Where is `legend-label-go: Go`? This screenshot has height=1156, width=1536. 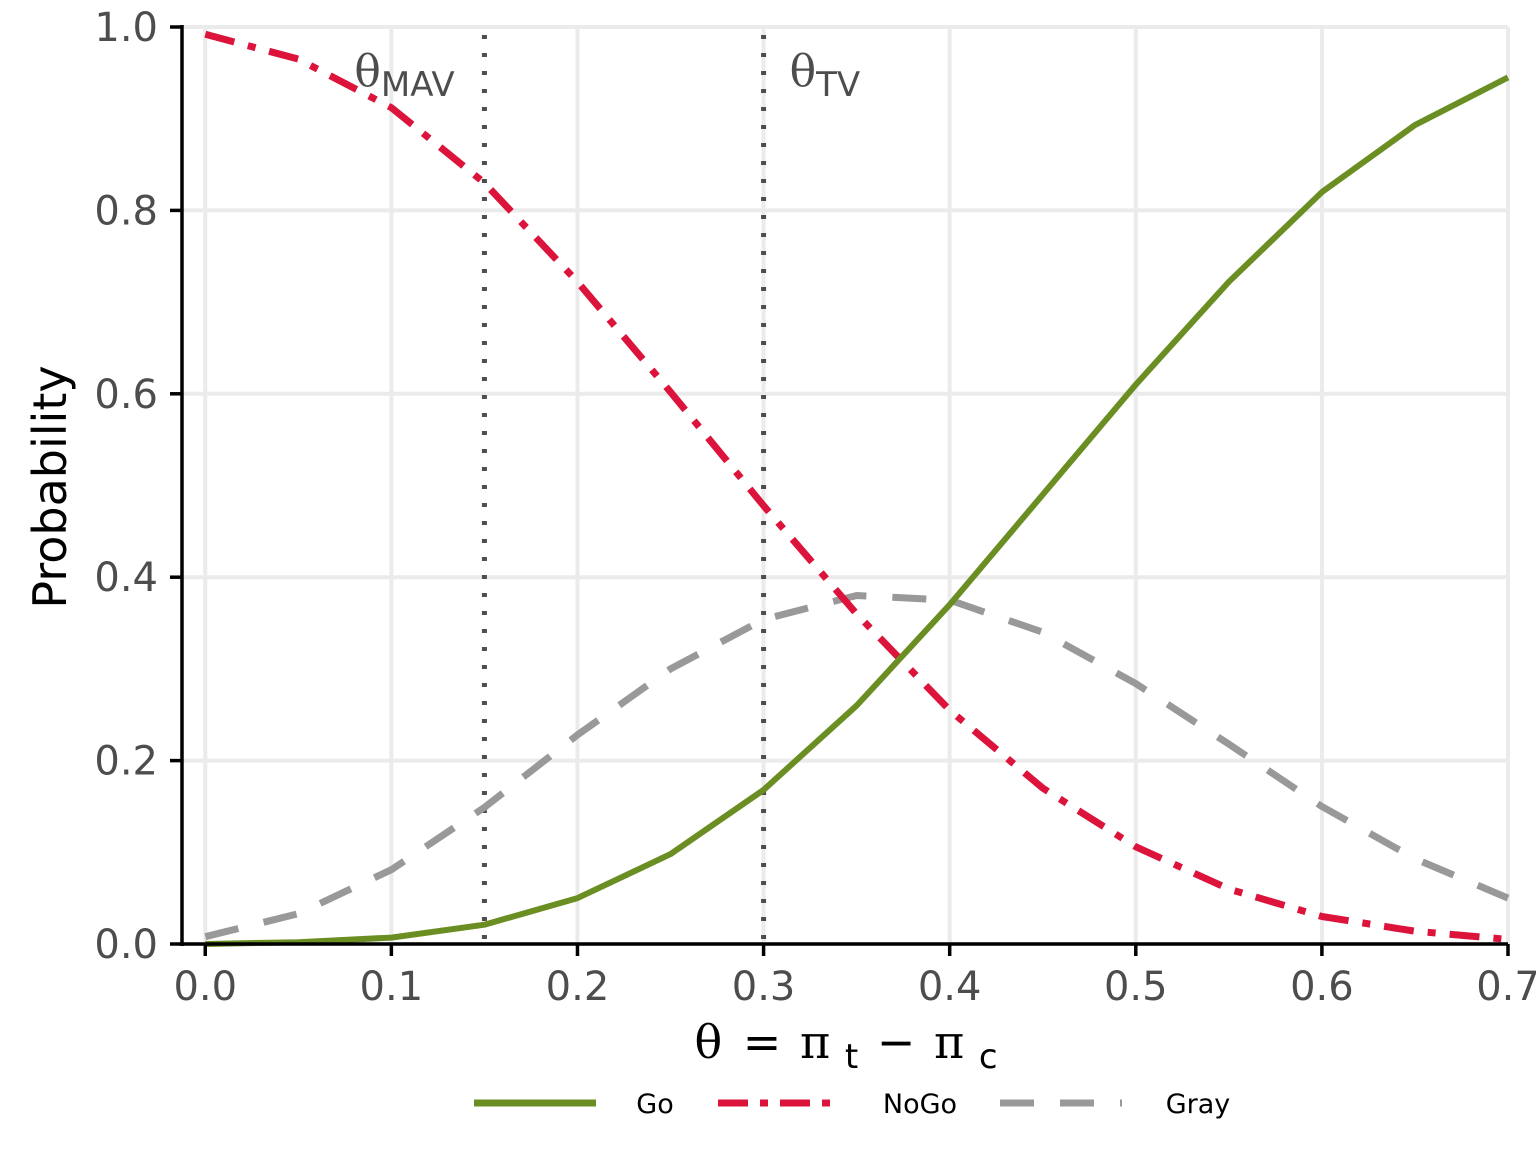
legend-label-go: Go is located at coordinates (654, 1104).